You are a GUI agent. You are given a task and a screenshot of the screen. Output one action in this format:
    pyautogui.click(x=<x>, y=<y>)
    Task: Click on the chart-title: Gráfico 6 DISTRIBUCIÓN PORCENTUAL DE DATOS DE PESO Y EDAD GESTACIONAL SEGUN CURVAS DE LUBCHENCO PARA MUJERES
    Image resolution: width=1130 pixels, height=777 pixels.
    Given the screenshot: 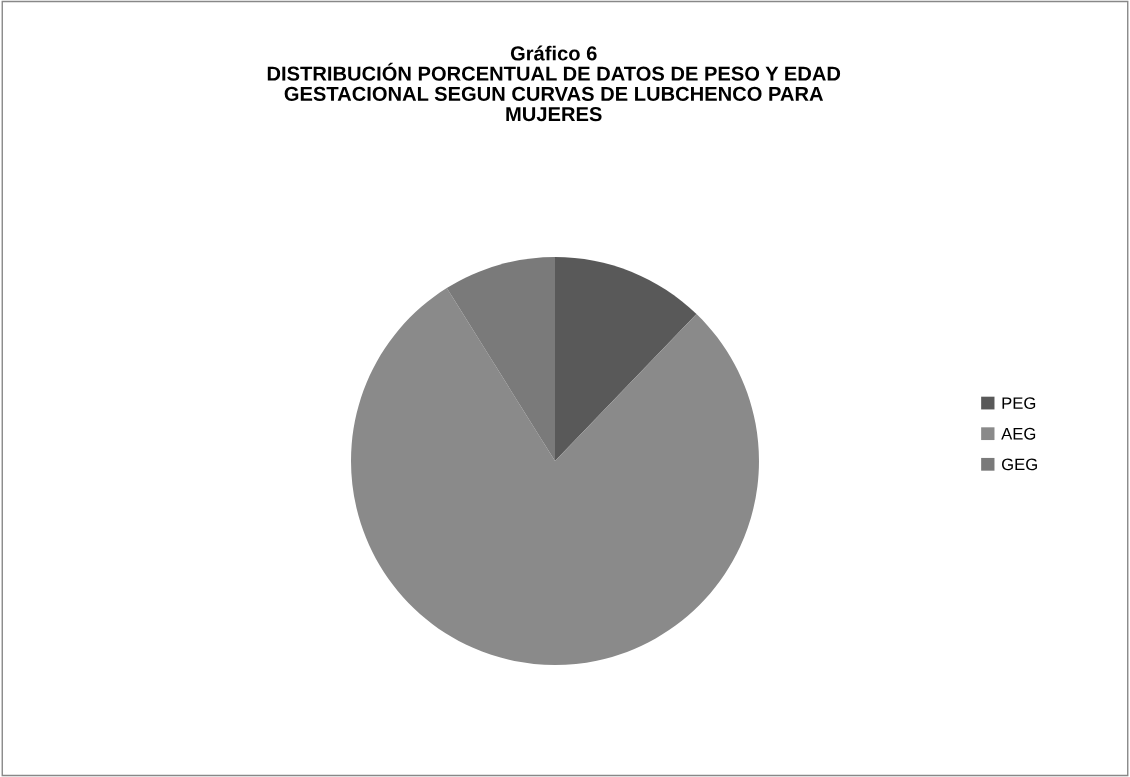 What is the action you would take?
    pyautogui.click(x=554, y=83)
    